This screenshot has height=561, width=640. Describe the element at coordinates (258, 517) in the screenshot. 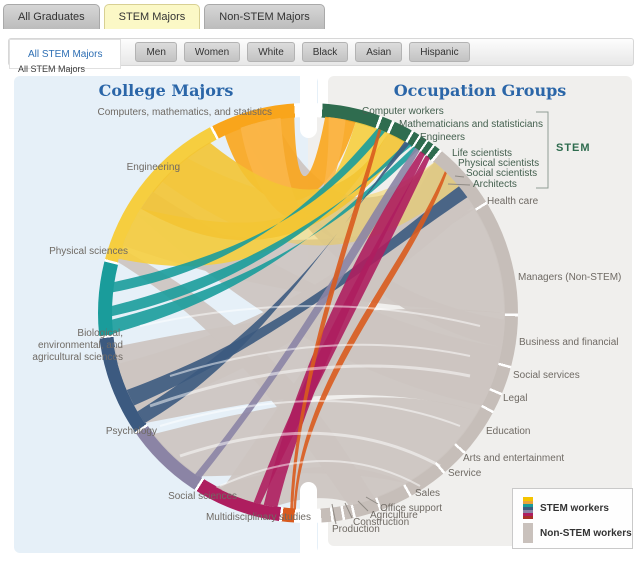

I see `major-label-multidisciplinary: Multidisciplinary studies` at that location.